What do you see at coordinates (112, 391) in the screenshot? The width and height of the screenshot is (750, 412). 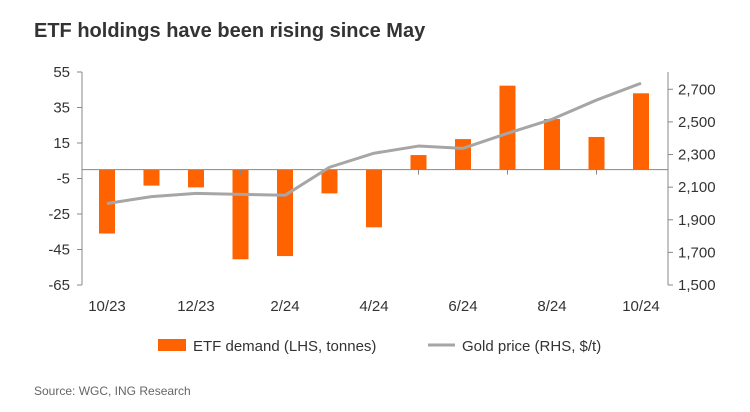 I see `source-note: Source: WGC, ING Research` at bounding box center [112, 391].